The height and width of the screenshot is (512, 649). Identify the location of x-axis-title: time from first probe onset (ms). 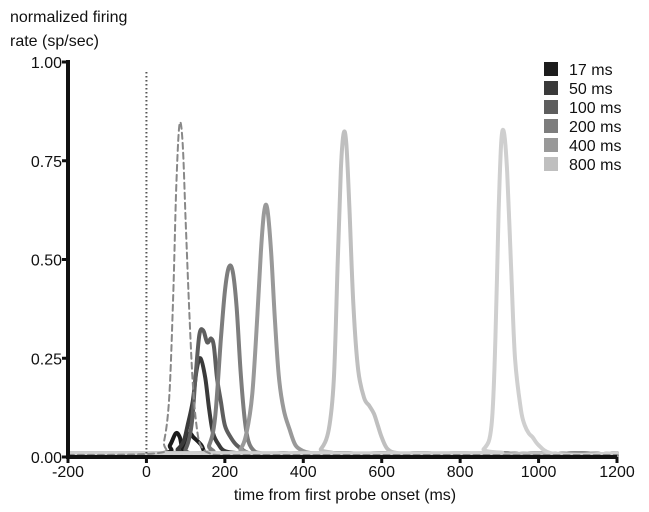
(345, 495).